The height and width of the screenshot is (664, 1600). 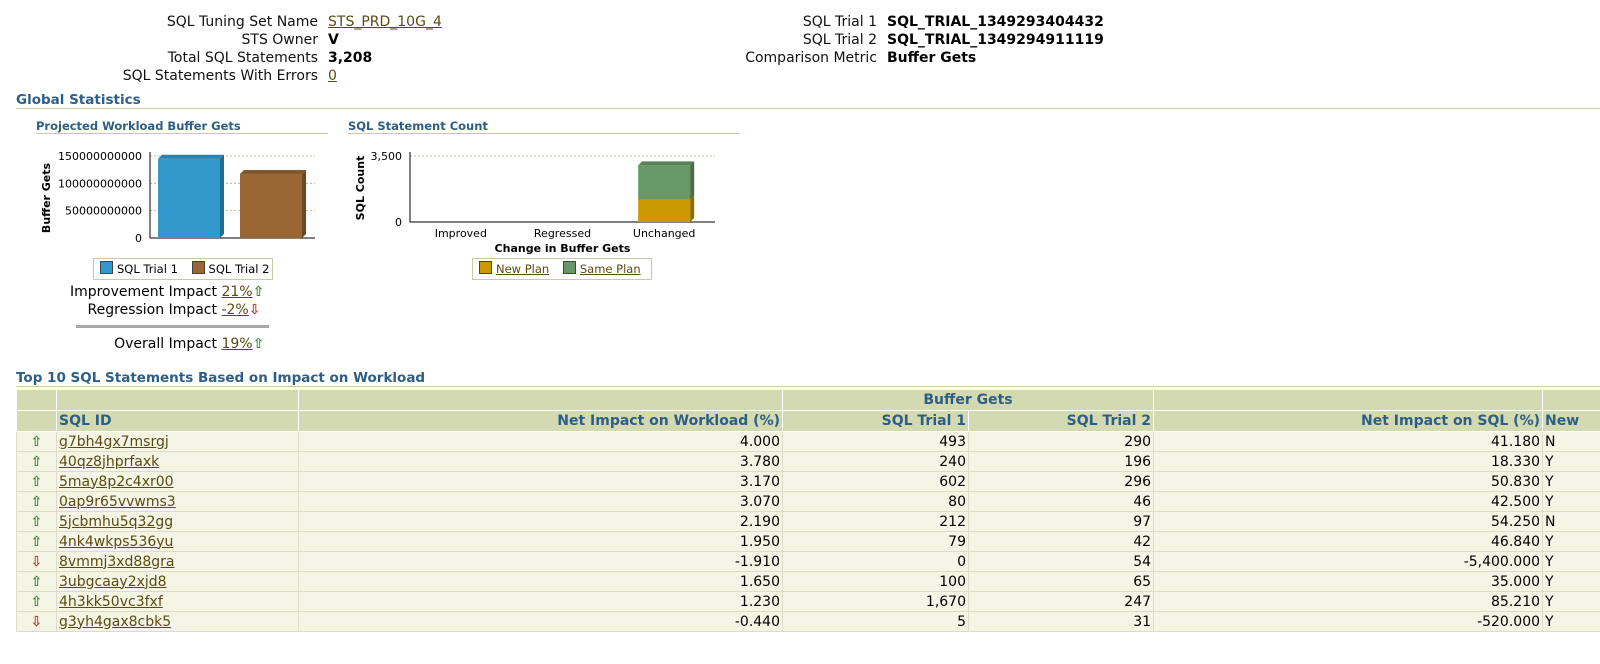 I want to click on header-new: New, so click(x=1571, y=421).